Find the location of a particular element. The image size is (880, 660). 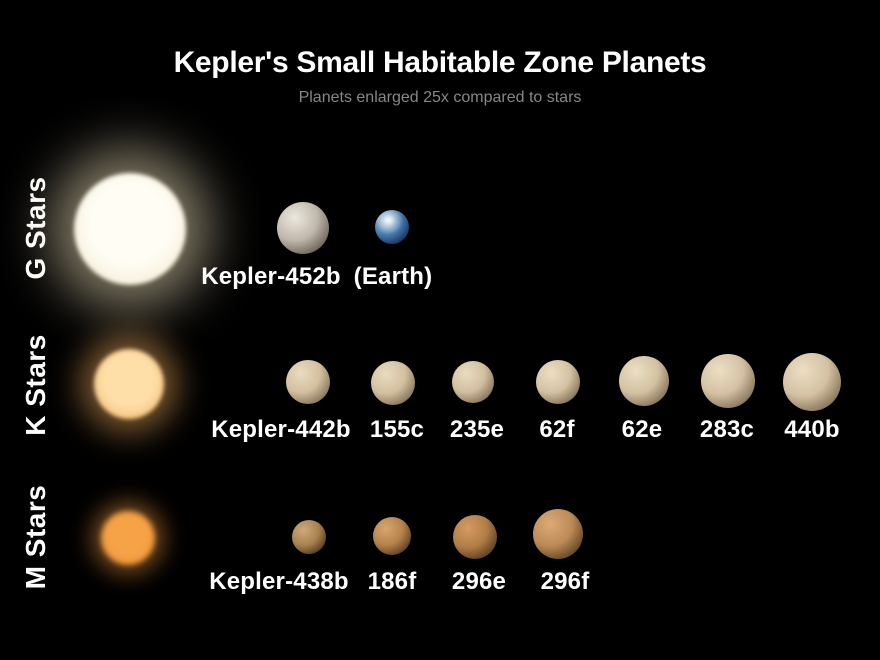

planet-kepler-296f is located at coordinates (558, 534).